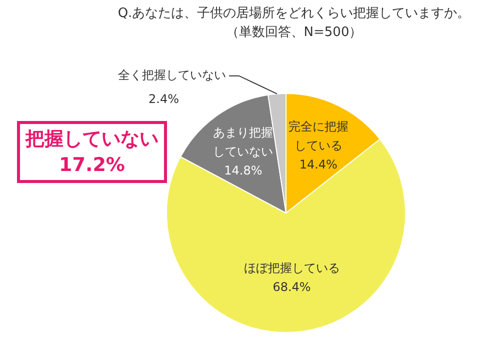  Describe the element at coordinates (294, 33) in the screenshot. I see `chart-subtitle: （単数回答、N=500）` at that location.